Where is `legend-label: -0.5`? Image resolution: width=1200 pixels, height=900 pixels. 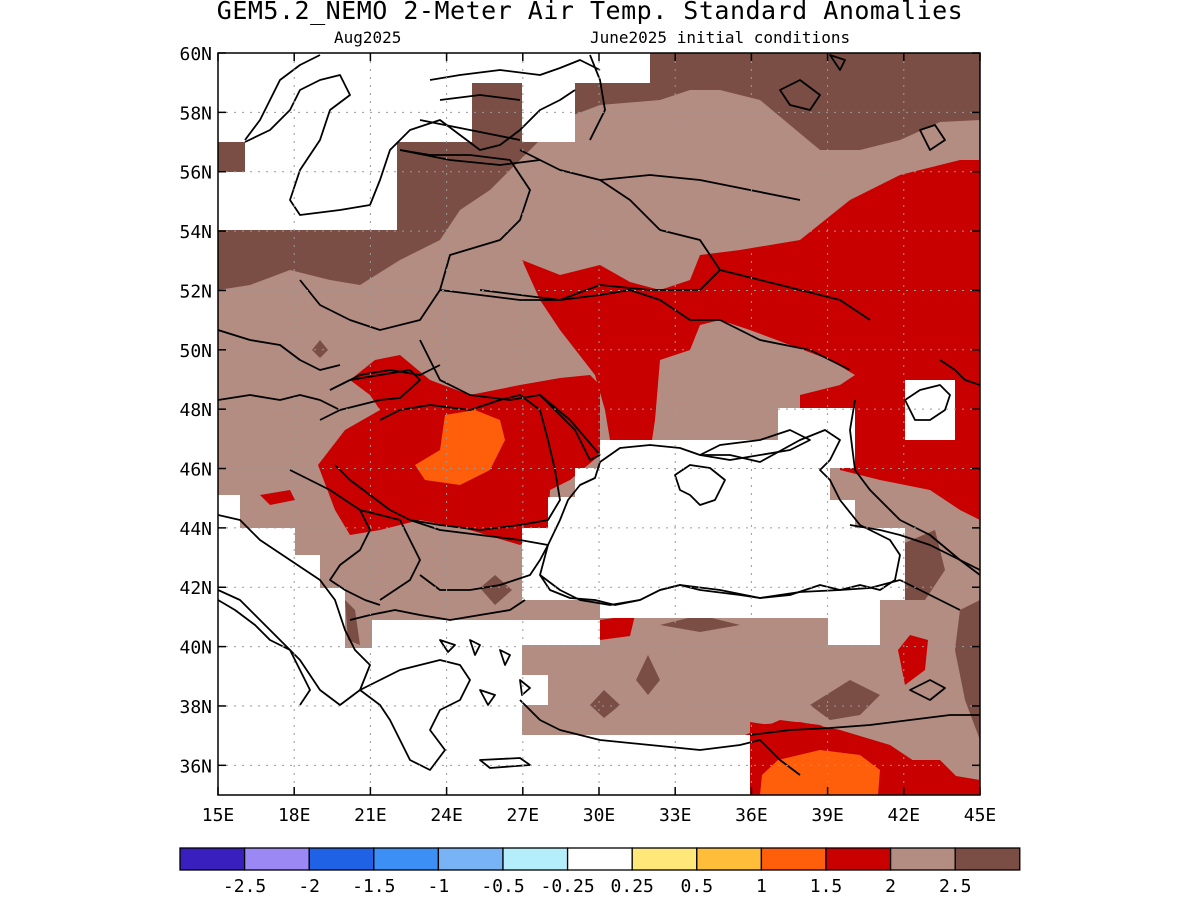
legend-label: -0.5 is located at coordinates (502, 886).